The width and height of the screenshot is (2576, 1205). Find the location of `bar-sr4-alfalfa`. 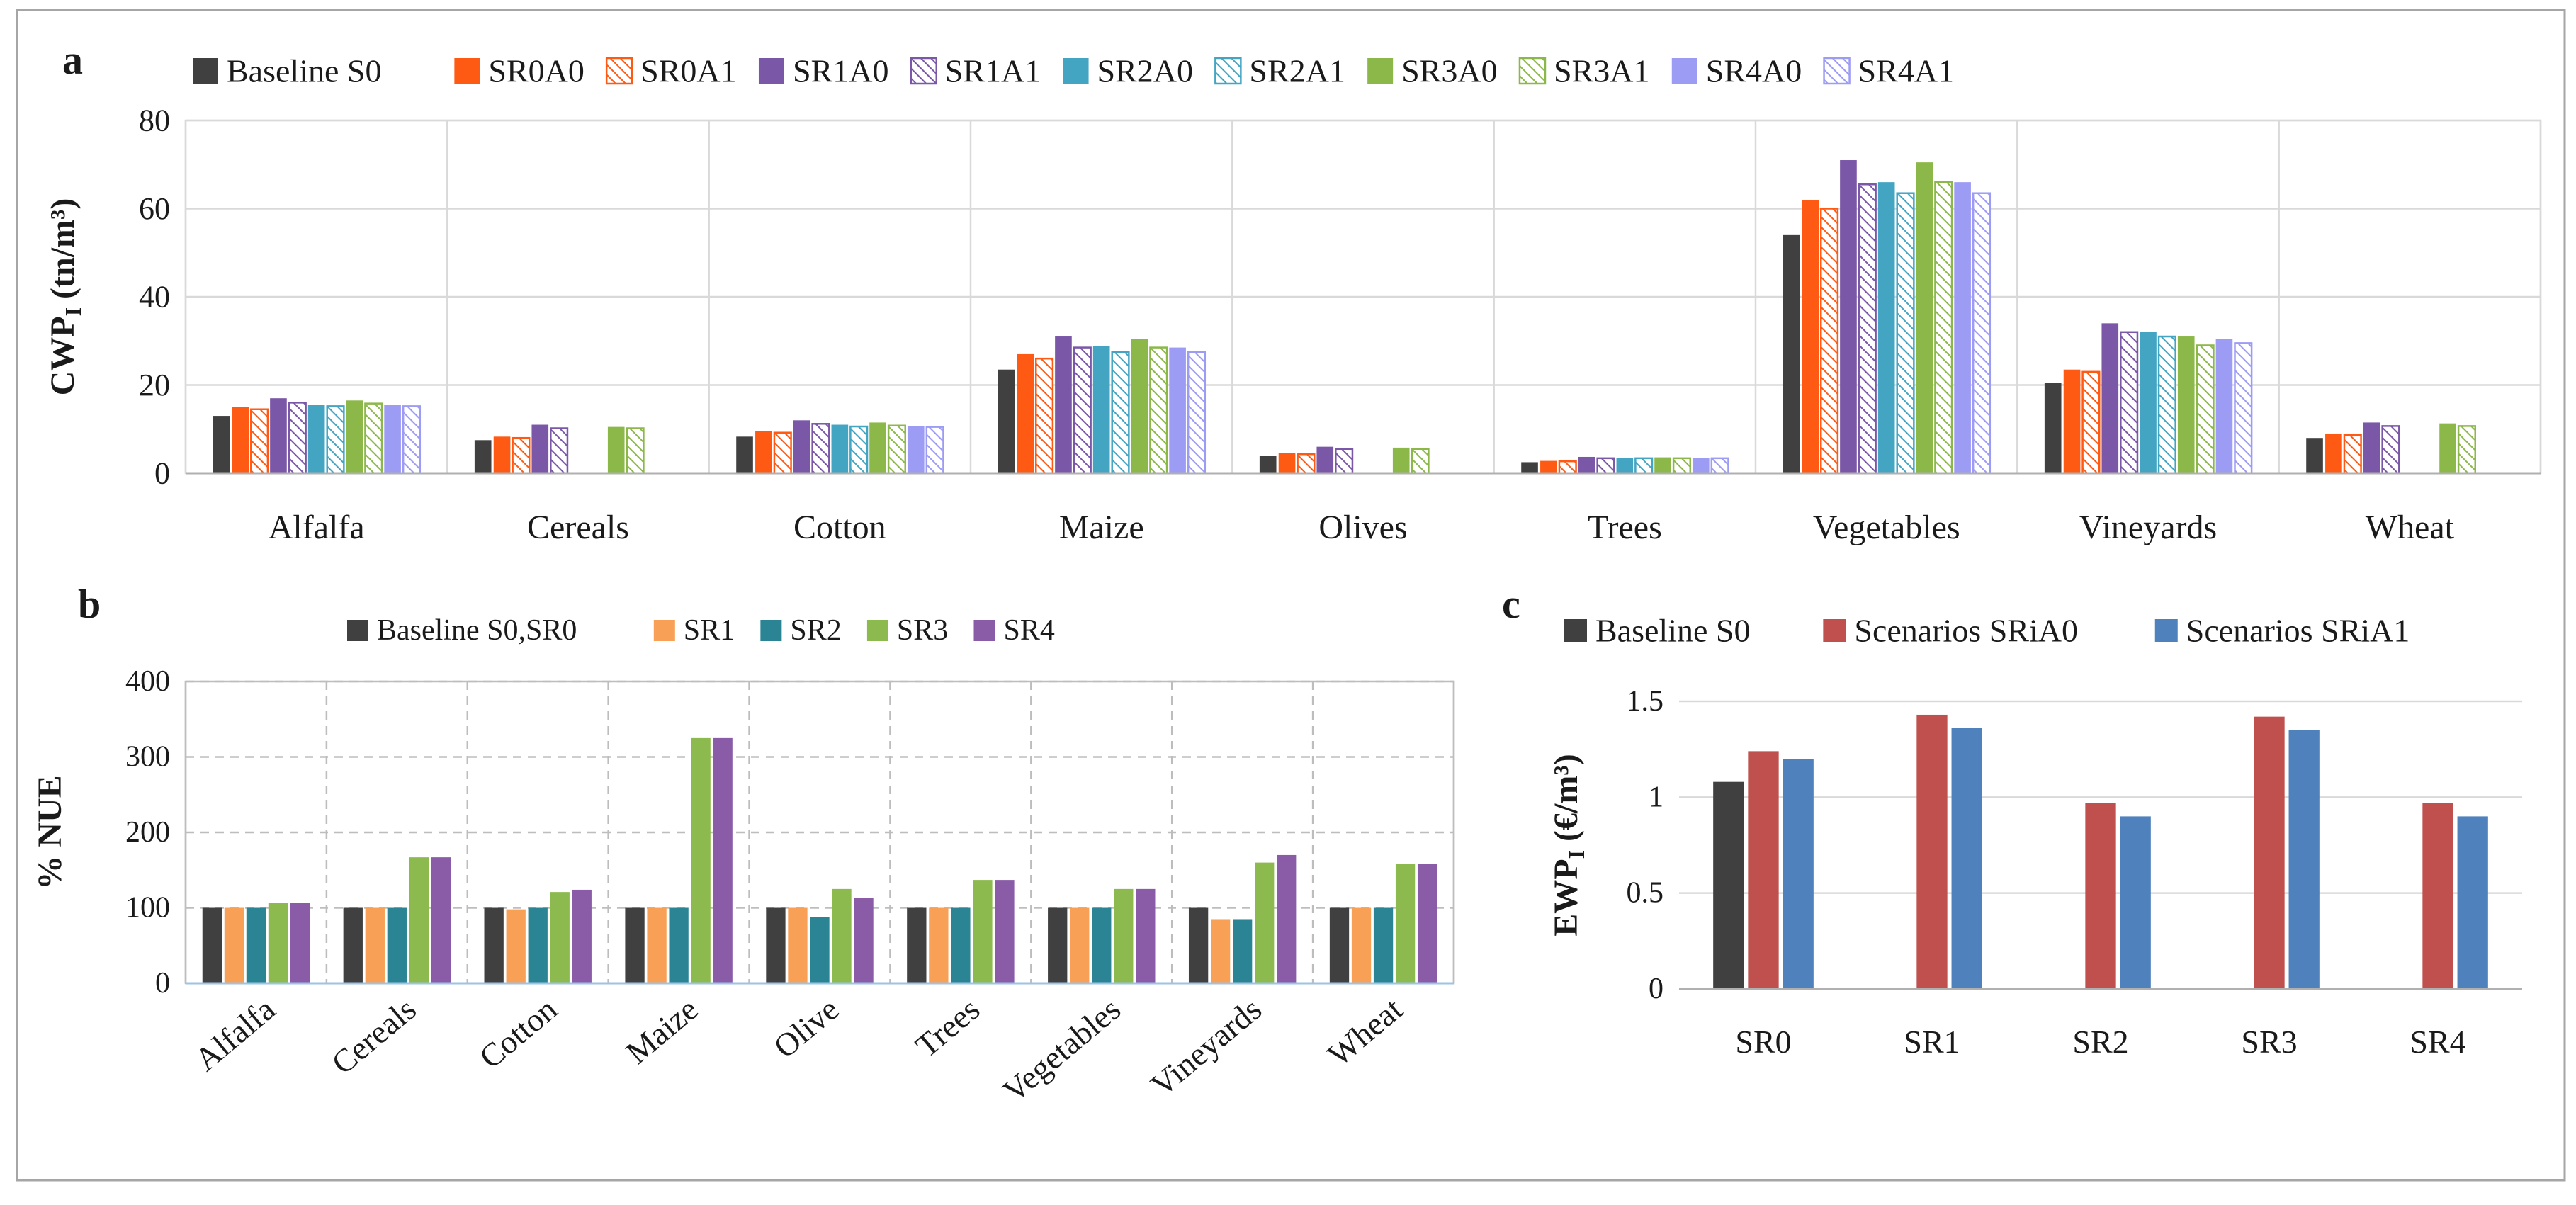

bar-sr4-alfalfa is located at coordinates (300, 943).